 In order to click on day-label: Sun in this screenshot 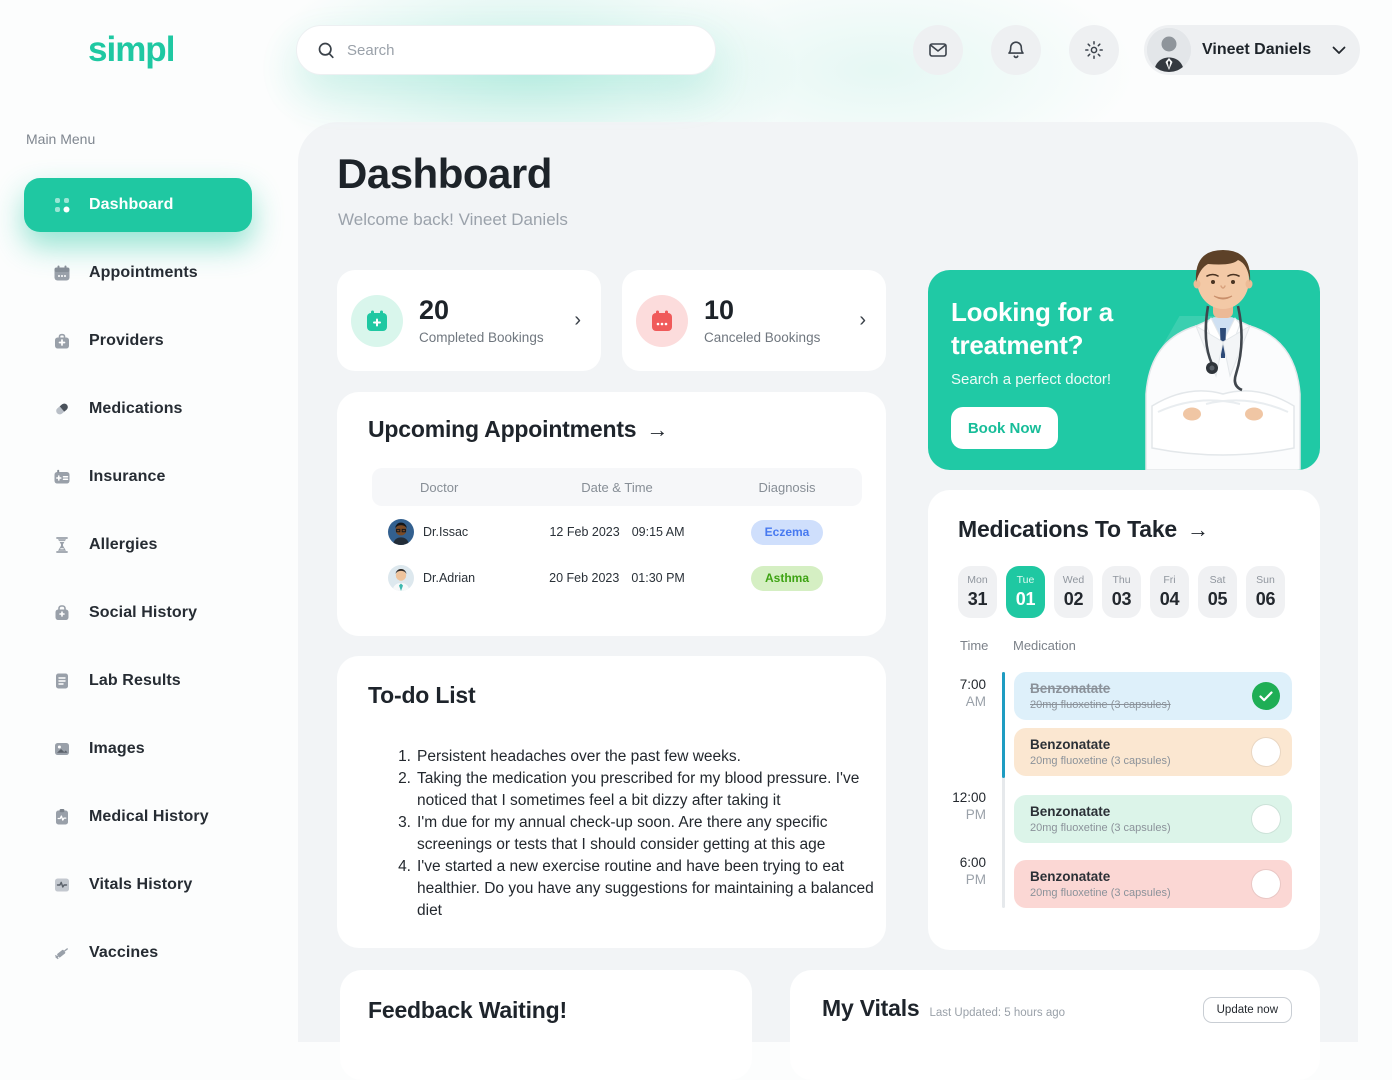, I will do `click(1265, 580)`.